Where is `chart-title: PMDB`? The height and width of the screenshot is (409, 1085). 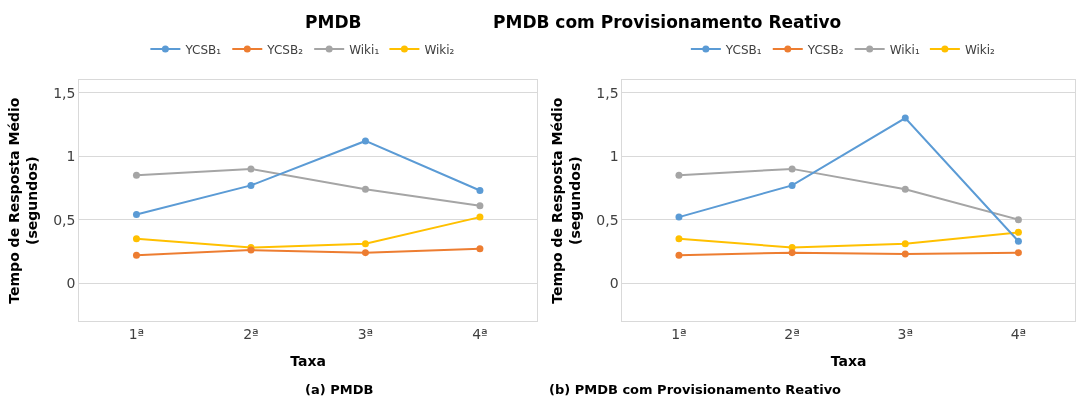
chart-title: PMDB is located at coordinates (333, 22).